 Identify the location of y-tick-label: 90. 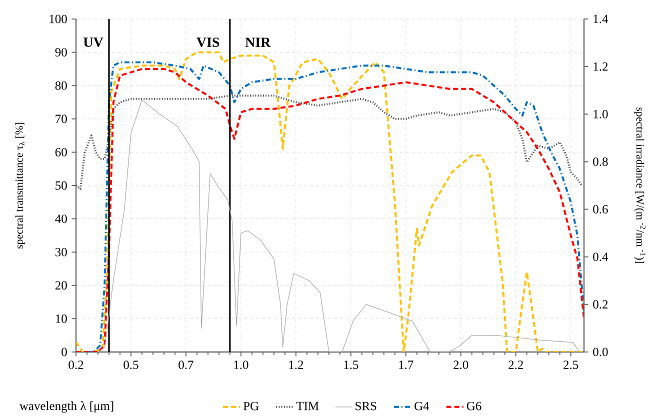
(61, 52).